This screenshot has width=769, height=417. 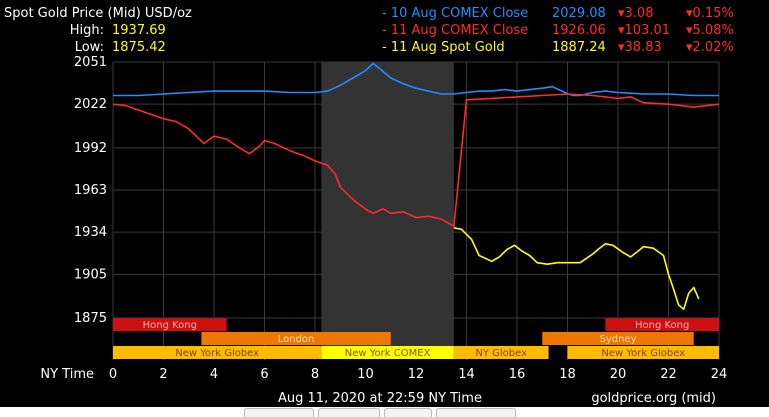 What do you see at coordinates (90, 104) in the screenshot?
I see `y-tick-label-2022: 2022` at bounding box center [90, 104].